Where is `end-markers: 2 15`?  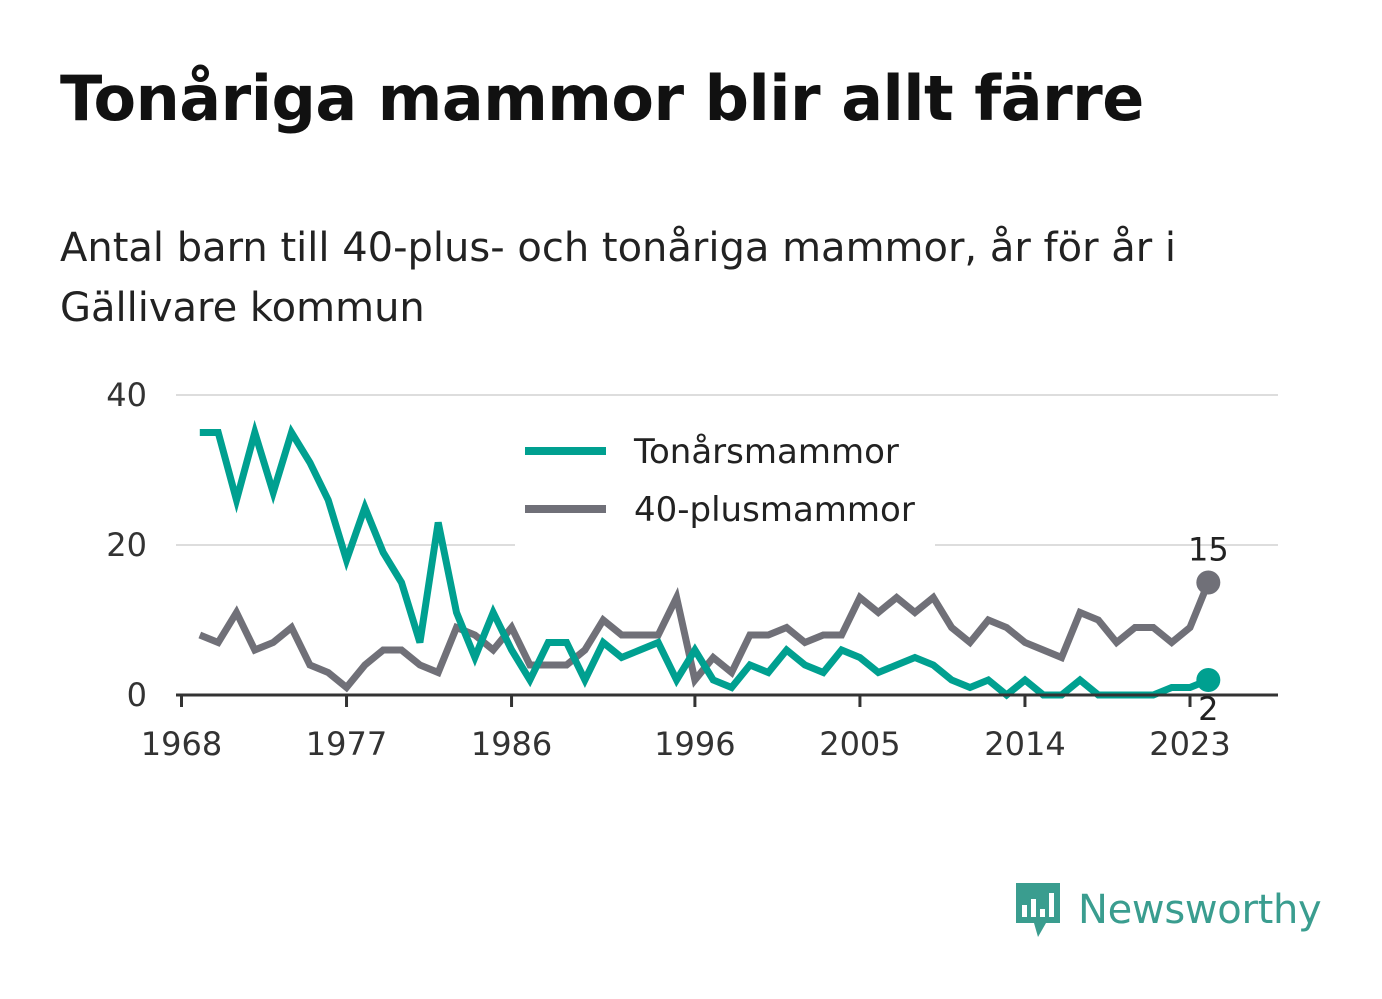 end-markers: 2 15 is located at coordinates (1208, 630).